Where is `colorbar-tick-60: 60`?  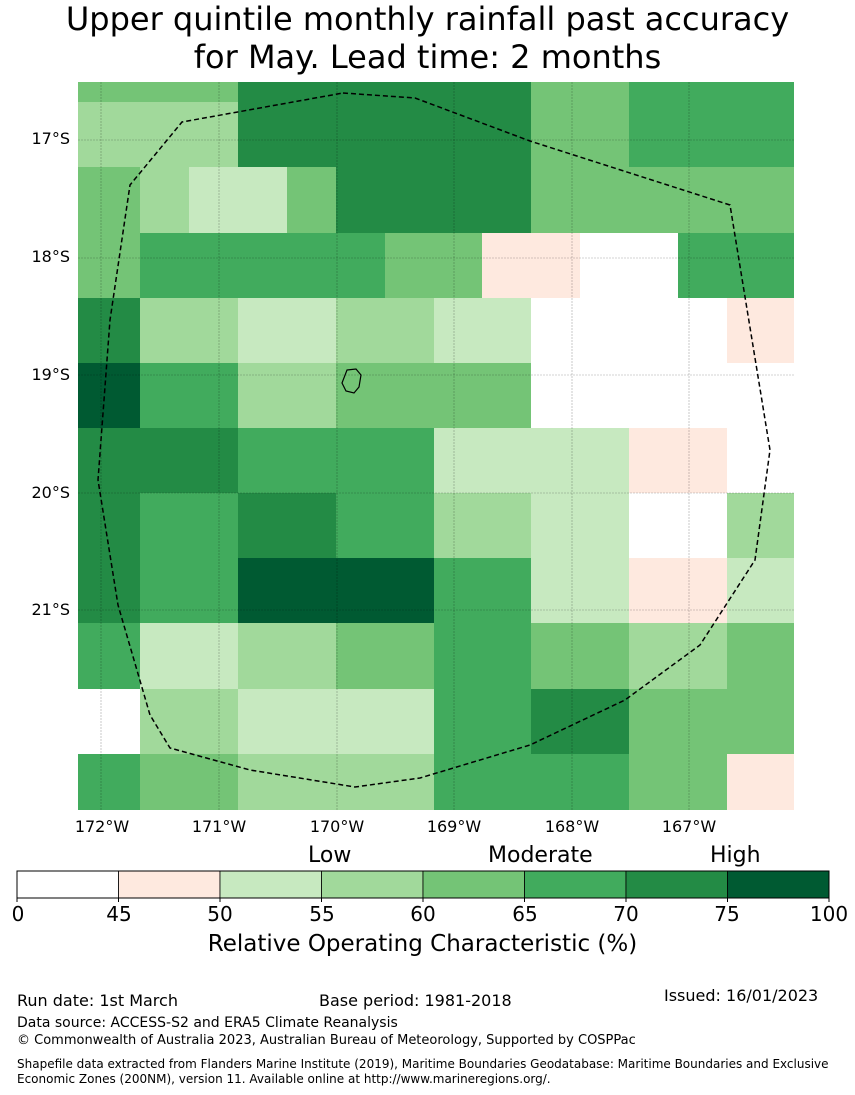 colorbar-tick-60: 60 is located at coordinates (423, 914).